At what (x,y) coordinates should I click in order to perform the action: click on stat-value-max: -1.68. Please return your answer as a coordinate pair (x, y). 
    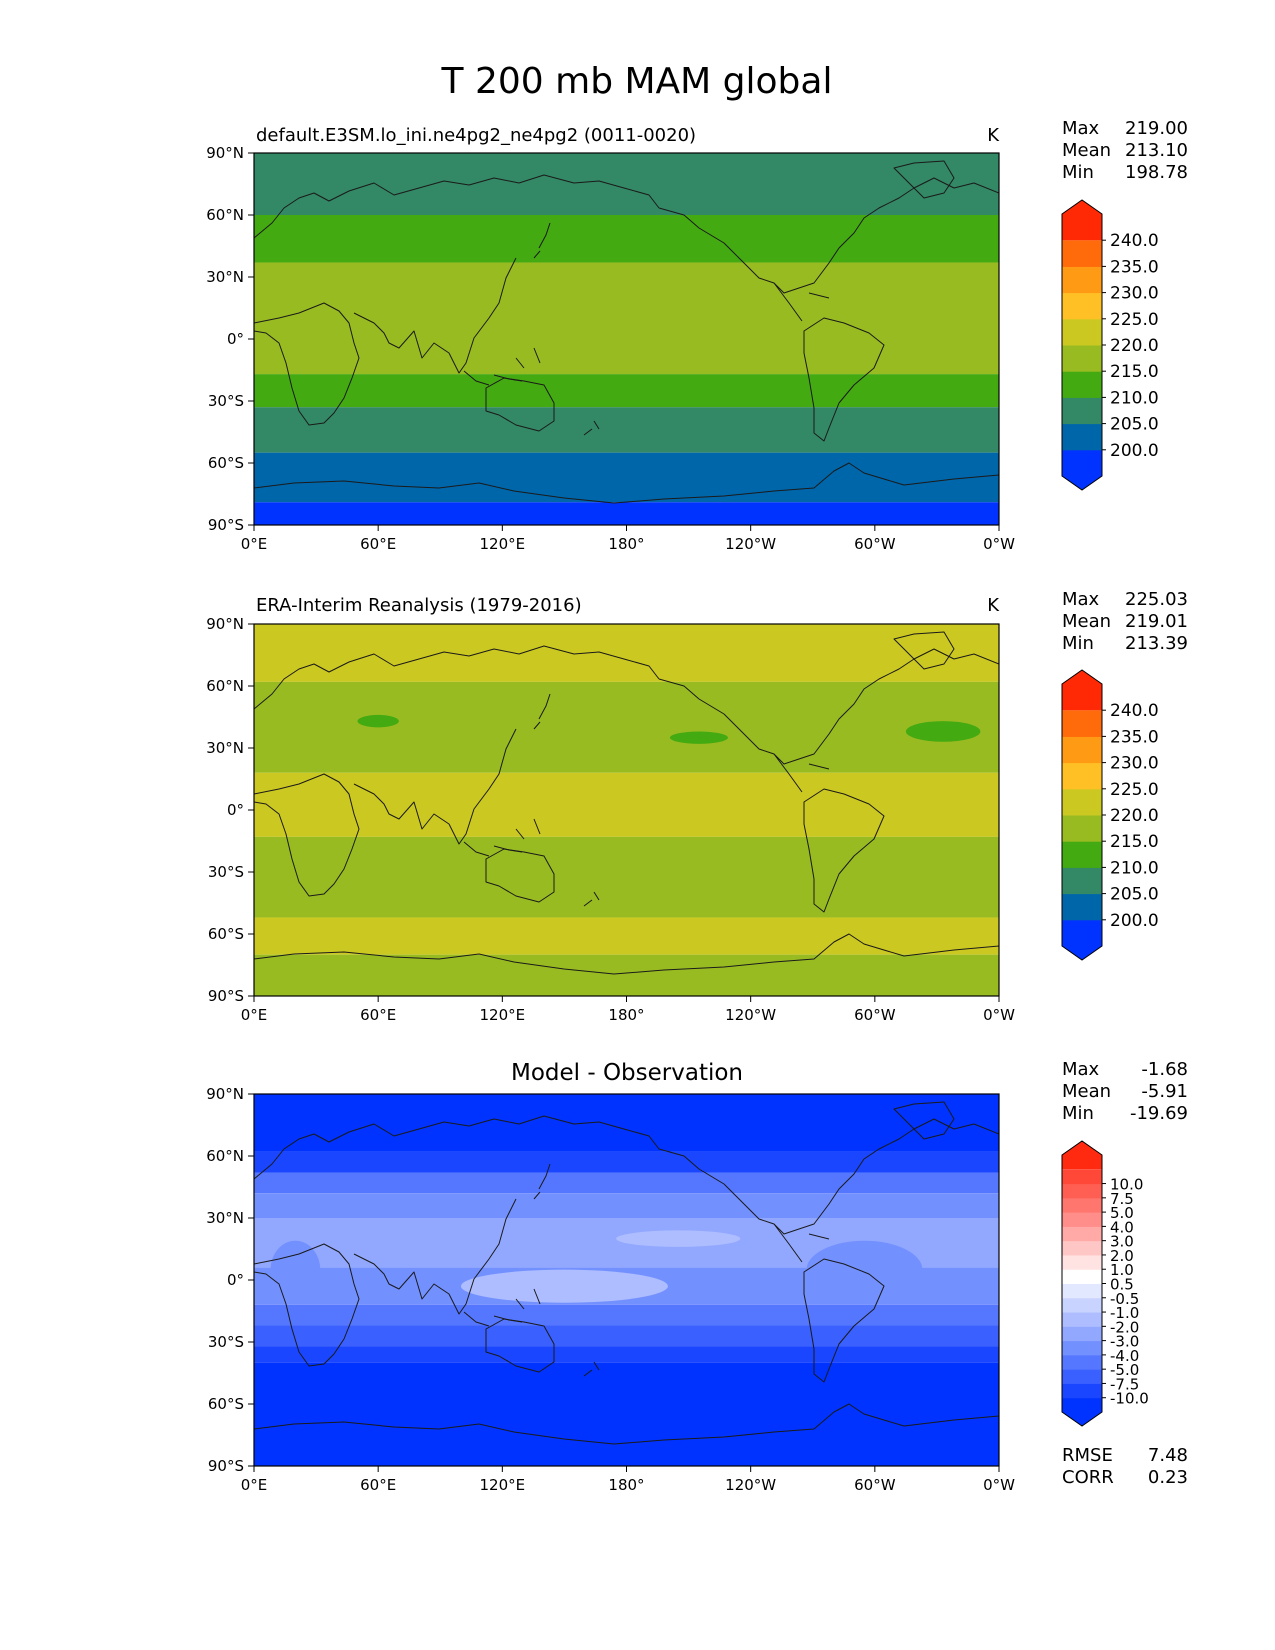
    Looking at the image, I should click on (1164, 1069).